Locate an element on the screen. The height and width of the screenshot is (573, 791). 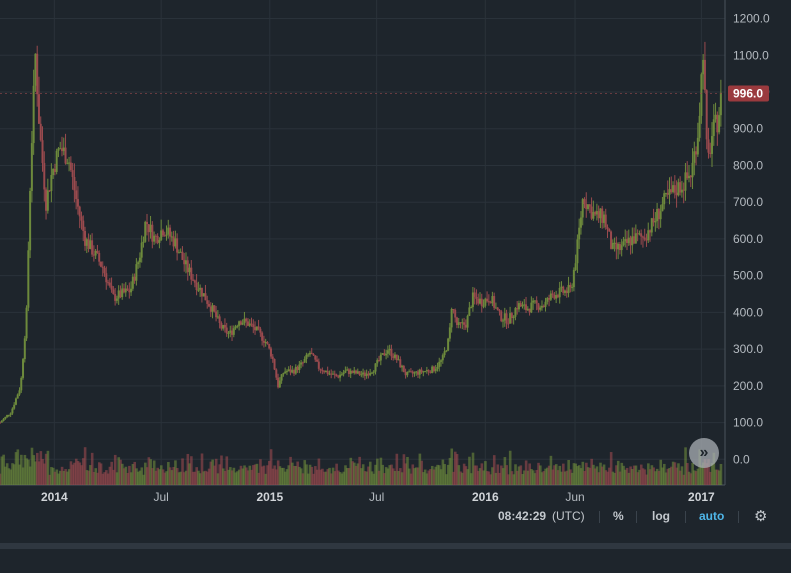
gear-icon: ⚙ is located at coordinates (761, 516).